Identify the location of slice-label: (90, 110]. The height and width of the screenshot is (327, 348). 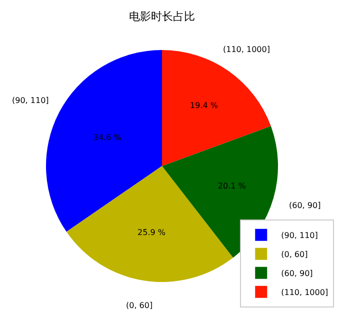
(30, 100).